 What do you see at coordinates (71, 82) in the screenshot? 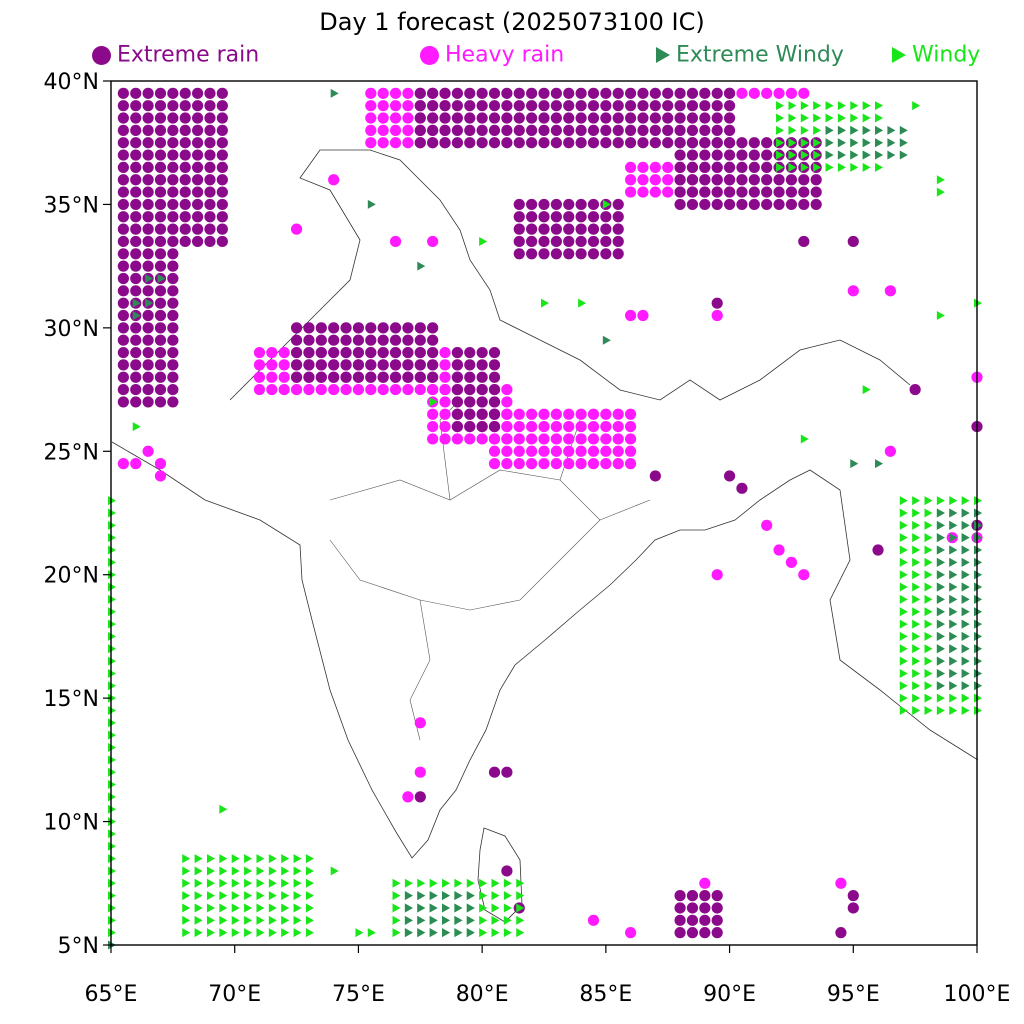
I see `y-tick-label: 40°N` at bounding box center [71, 82].